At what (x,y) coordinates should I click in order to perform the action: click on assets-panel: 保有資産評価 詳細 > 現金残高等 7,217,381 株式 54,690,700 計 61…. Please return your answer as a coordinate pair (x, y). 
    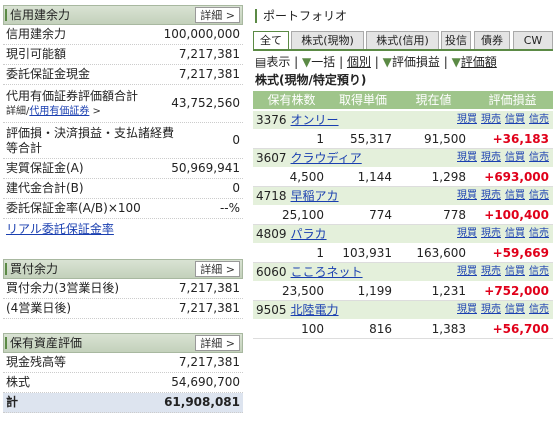
    Looking at the image, I should click on (123, 373).